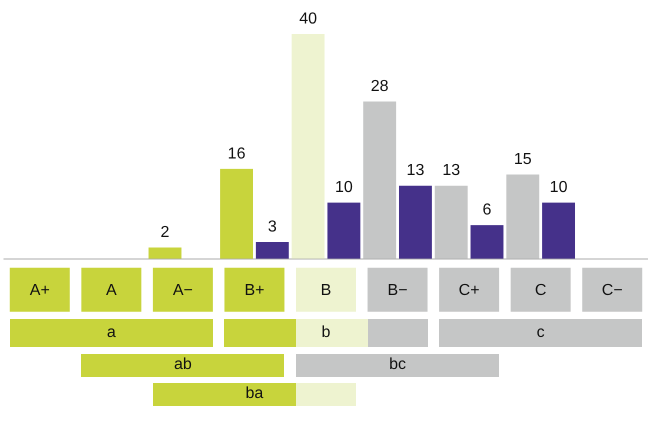 This screenshot has width=648, height=426. What do you see at coordinates (469, 290) in the screenshot?
I see `x-tick-label: C+` at bounding box center [469, 290].